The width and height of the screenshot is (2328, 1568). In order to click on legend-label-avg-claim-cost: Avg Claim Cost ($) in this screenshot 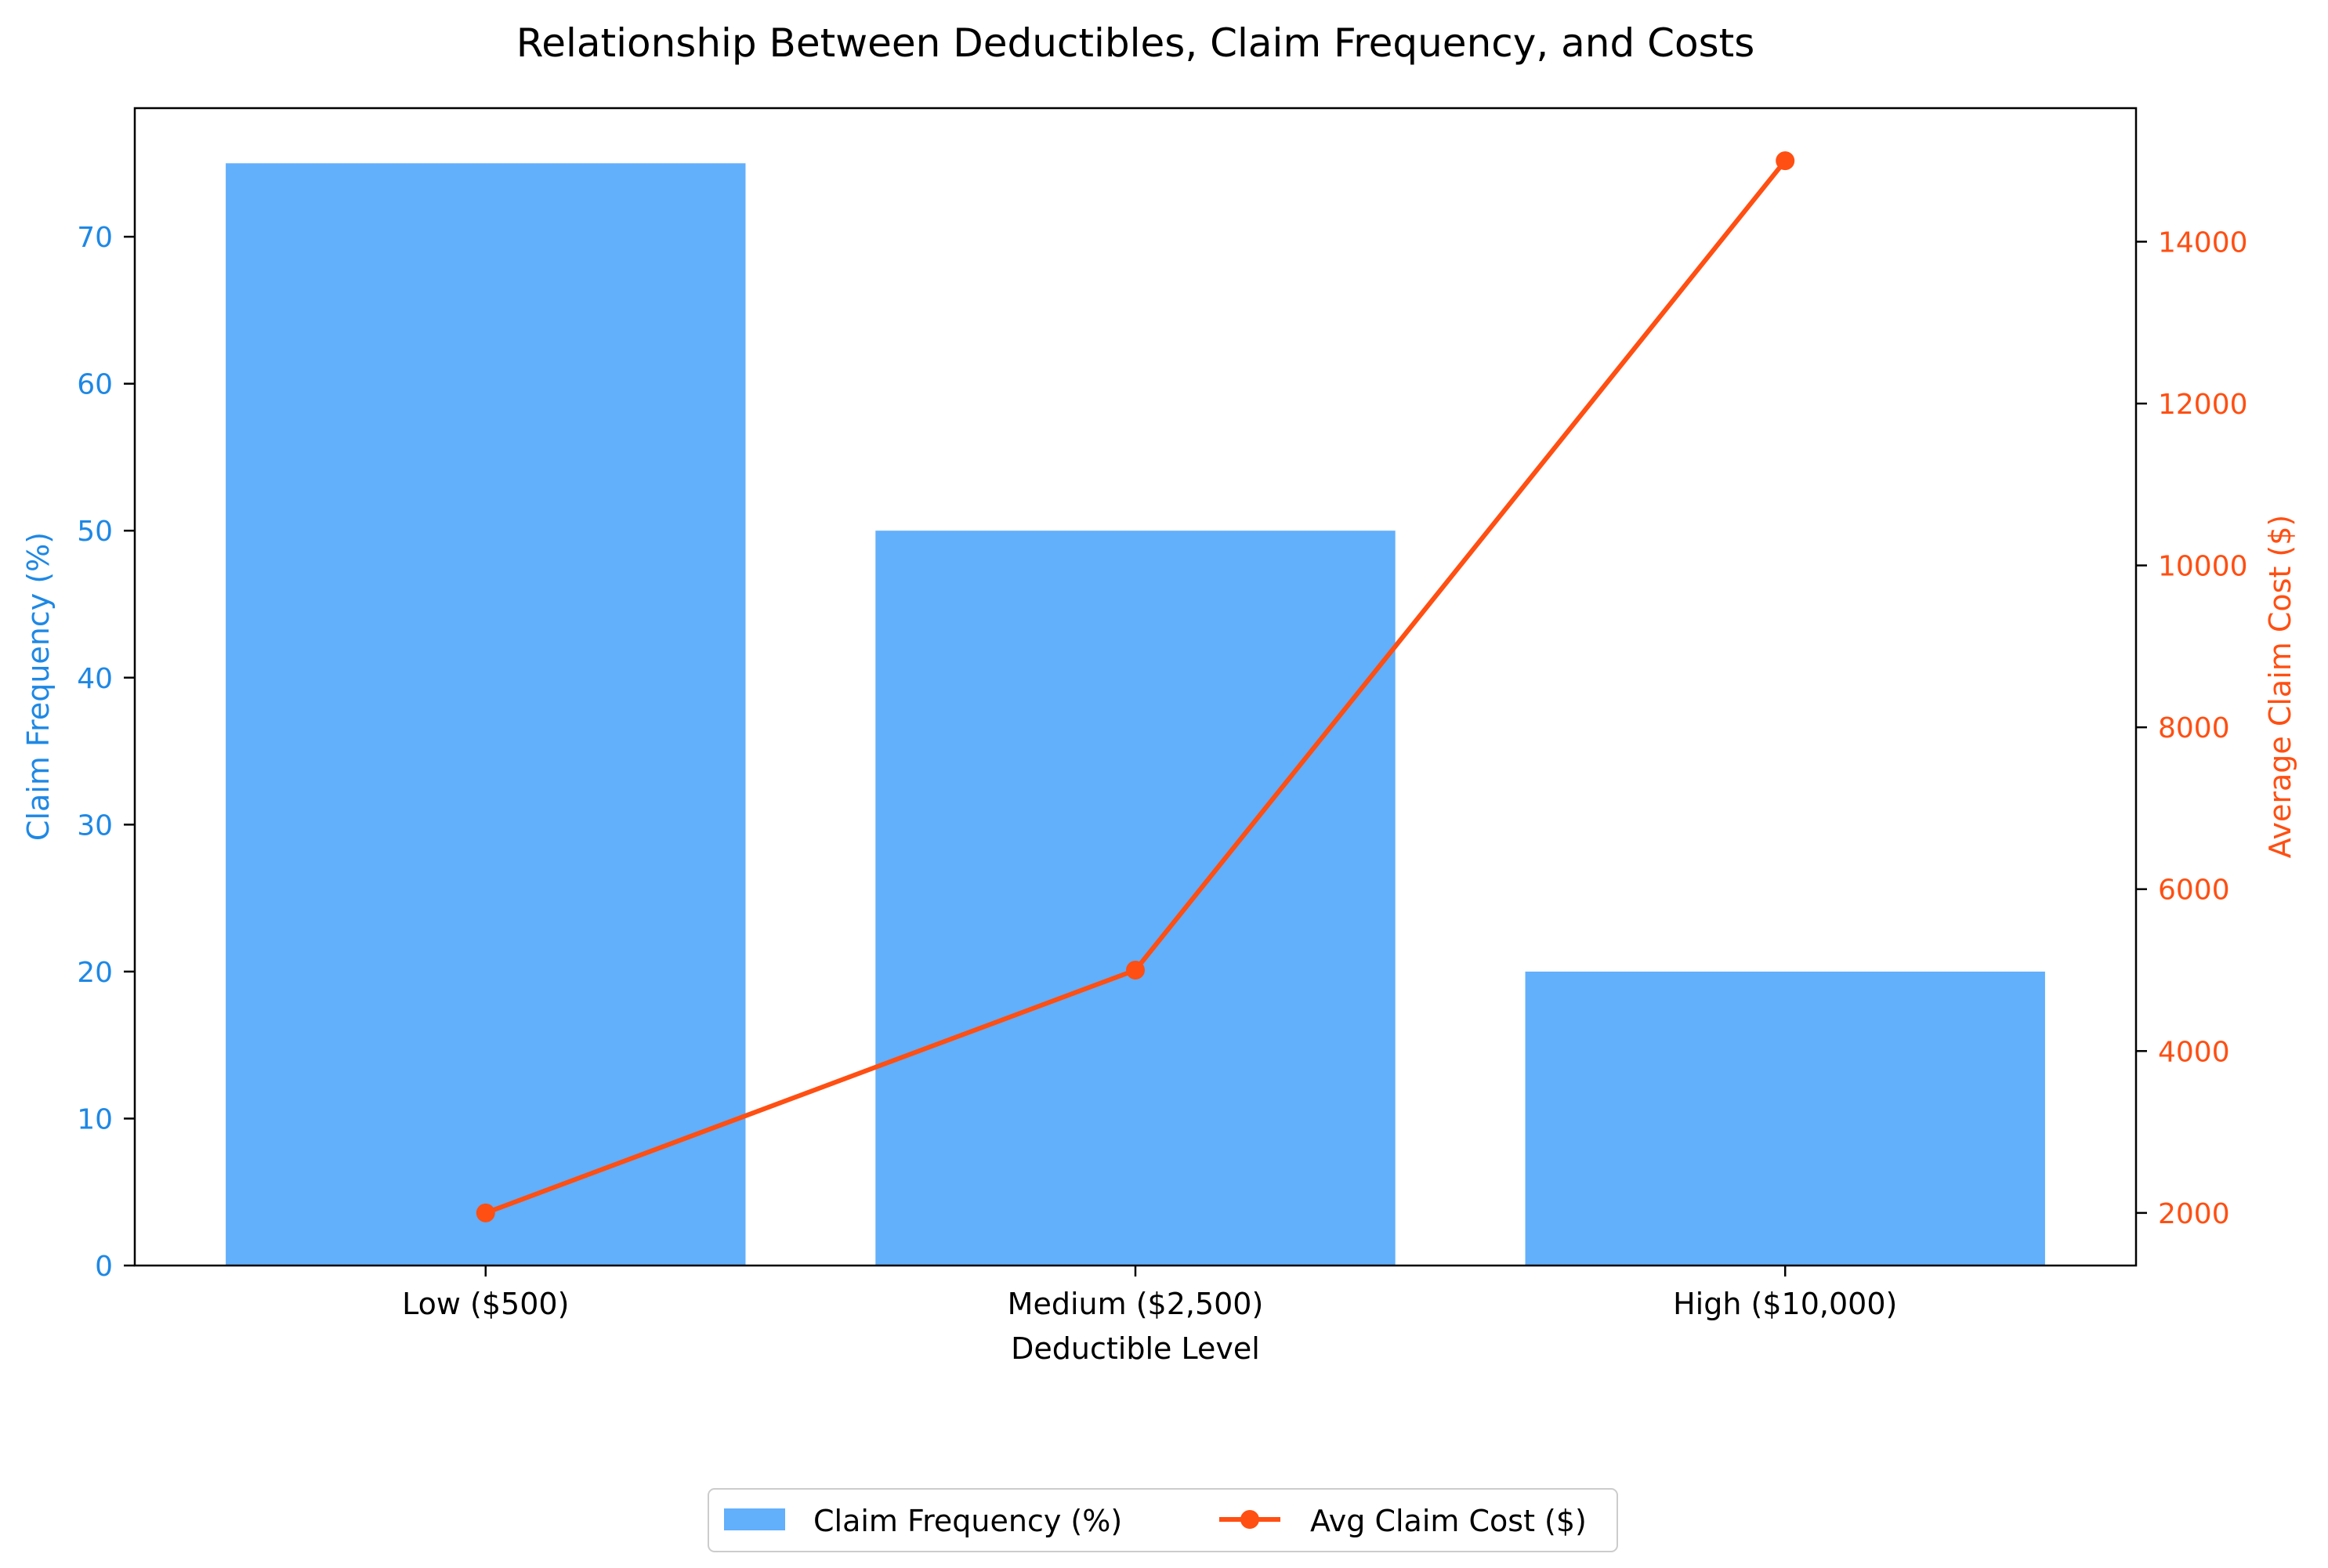, I will do `click(1448, 1521)`.